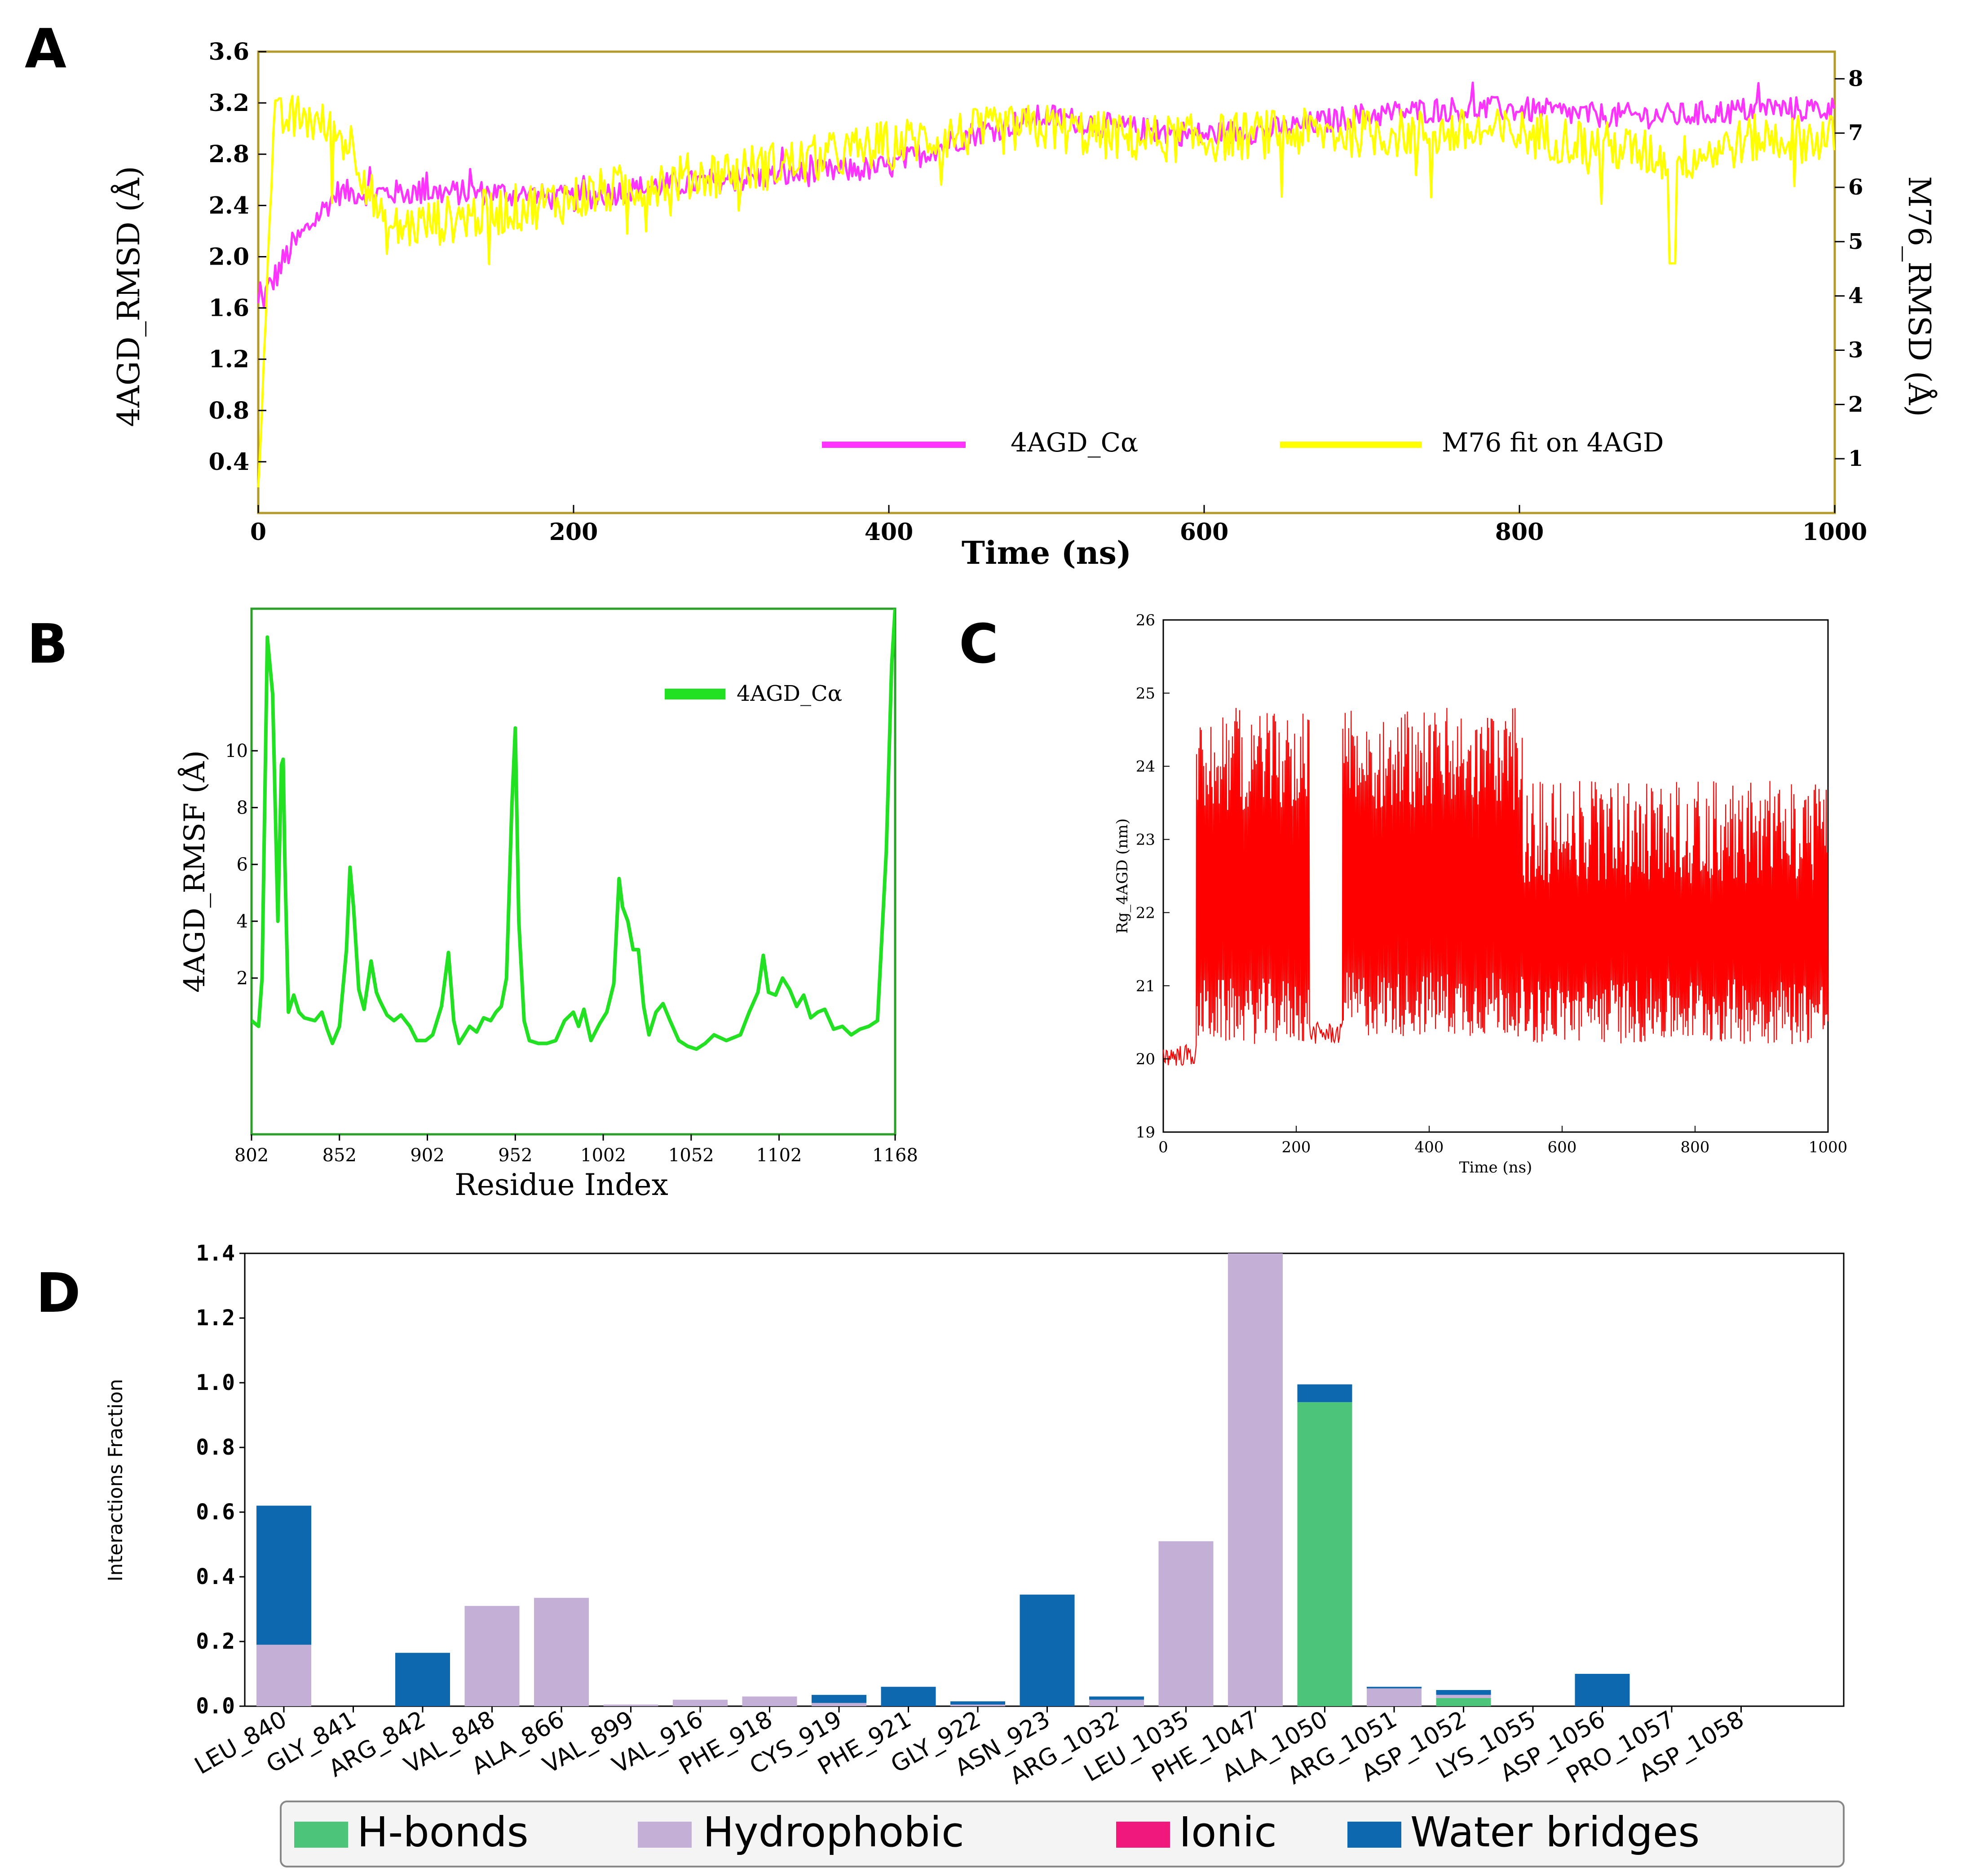 The image size is (1987, 1876). Describe the element at coordinates (229, 206) in the screenshot. I see `a-left-tick-label: 2.4` at that location.